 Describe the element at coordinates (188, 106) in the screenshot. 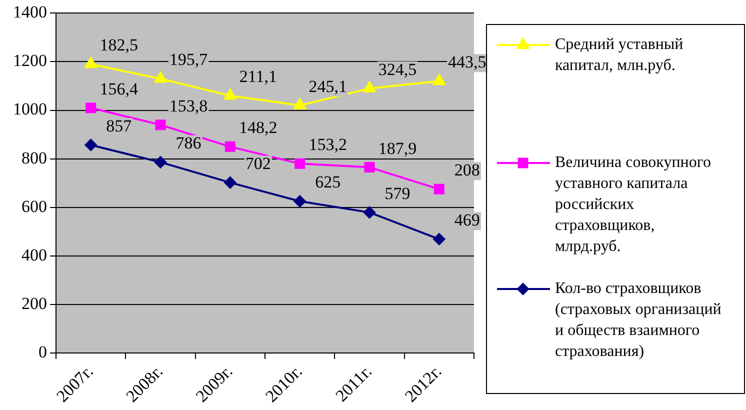

I see `annotation: 153,8` at that location.